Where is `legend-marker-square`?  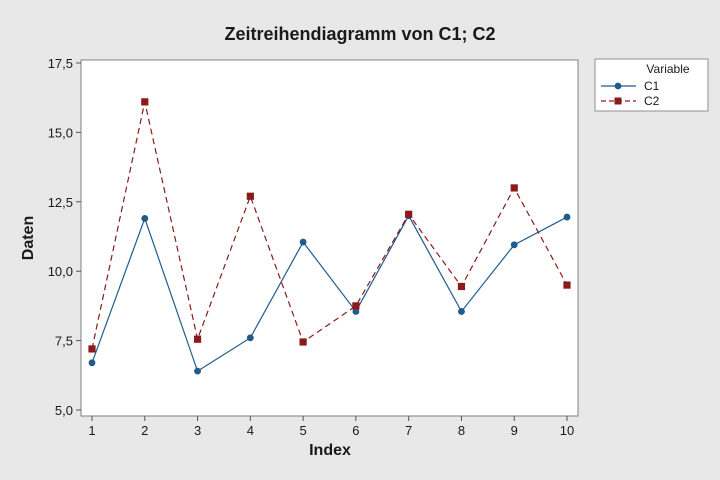 legend-marker-square is located at coordinates (618, 101).